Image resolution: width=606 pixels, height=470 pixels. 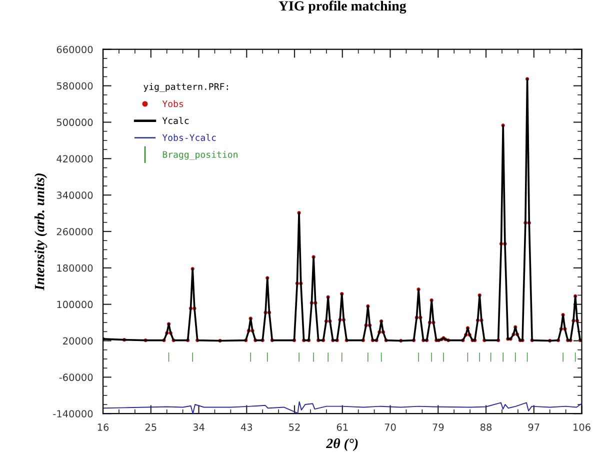 I want to click on y-tick-label: 660000, so click(x=74, y=50).